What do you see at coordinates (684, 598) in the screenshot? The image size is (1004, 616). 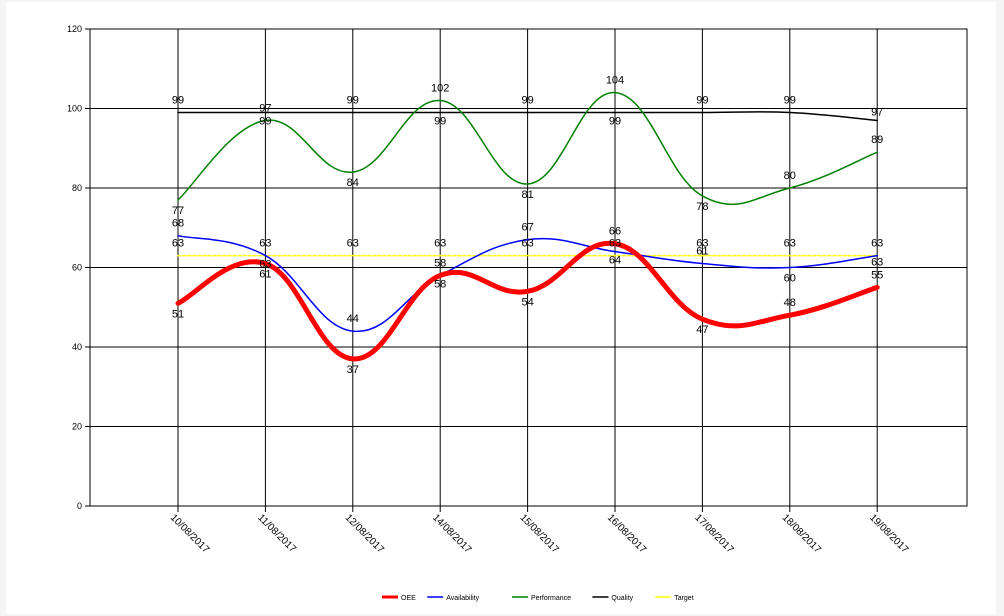 I see `legend-label-target: Target` at bounding box center [684, 598].